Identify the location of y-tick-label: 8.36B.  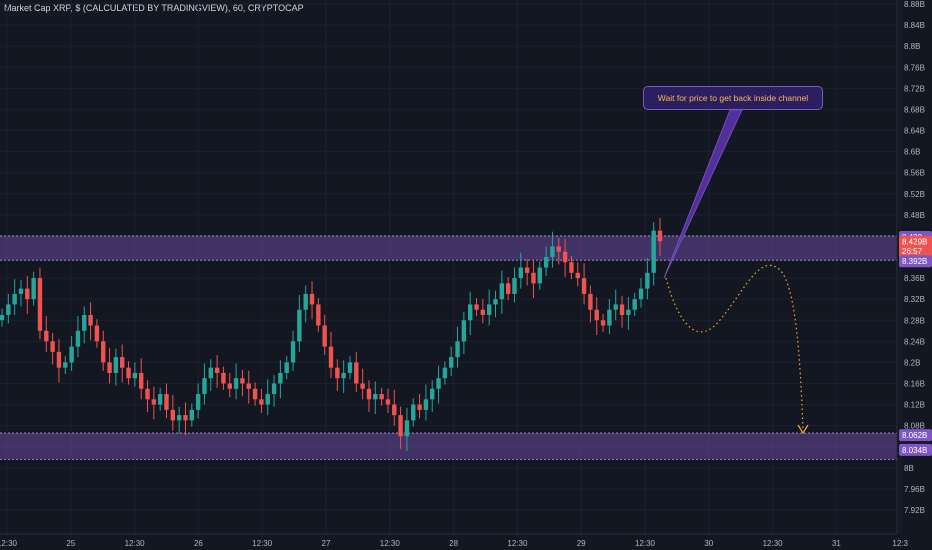
(914, 278).